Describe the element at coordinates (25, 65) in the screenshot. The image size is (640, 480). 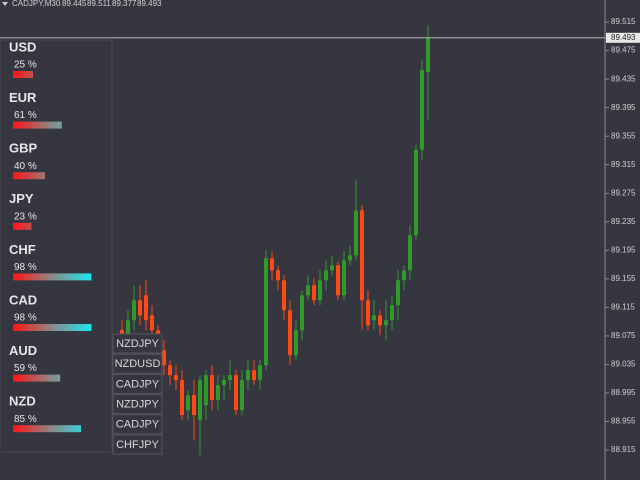
I see `strength-label: 25 %` at that location.